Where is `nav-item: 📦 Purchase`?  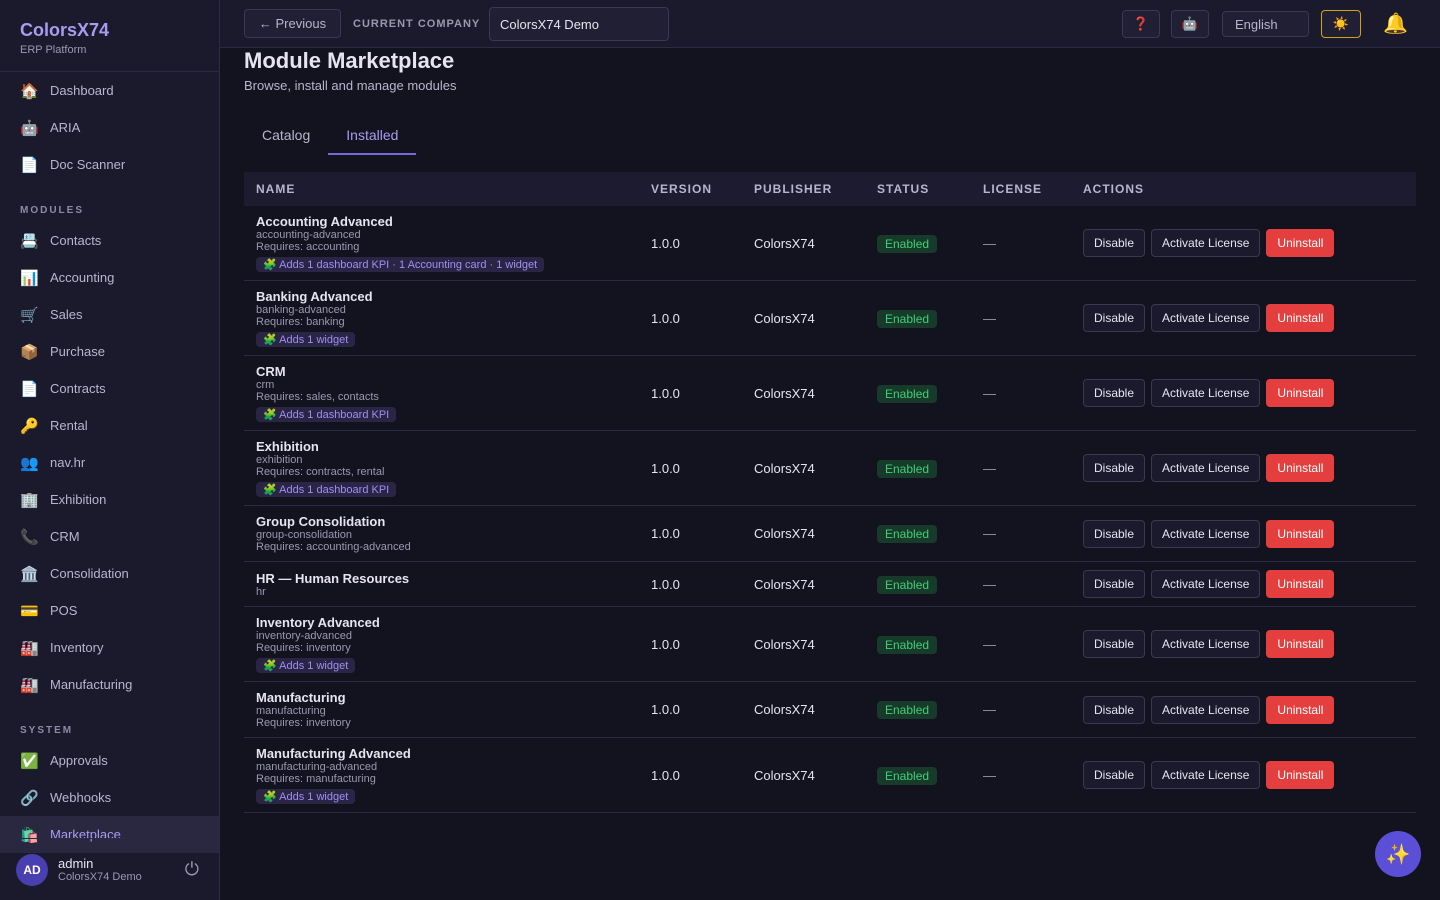 nav-item: 📦 Purchase is located at coordinates (109, 351).